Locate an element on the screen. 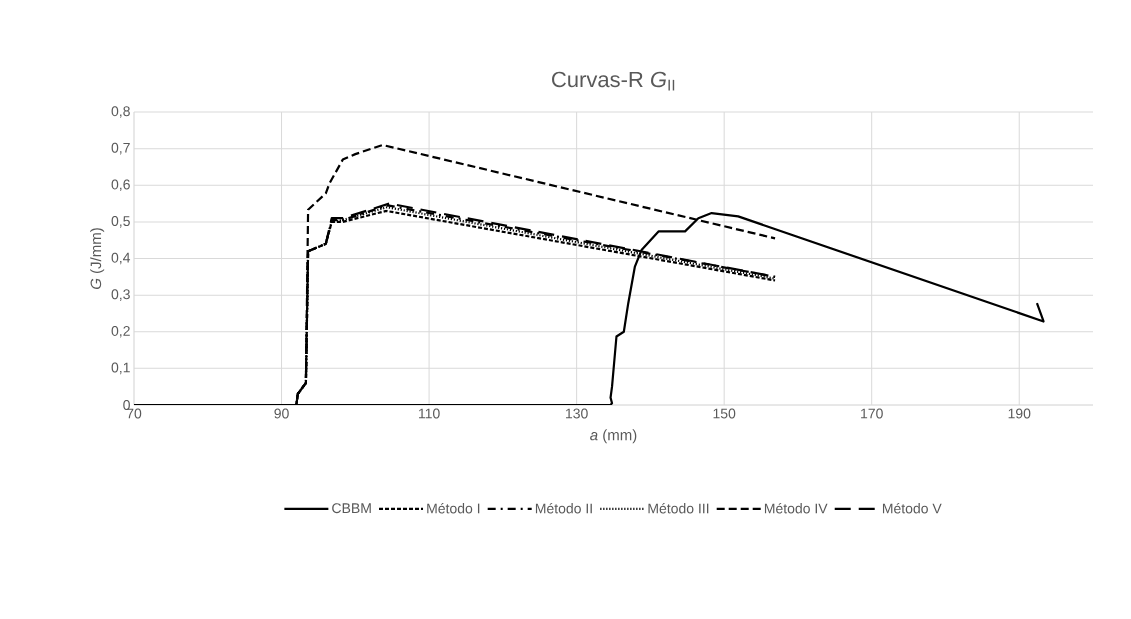 This screenshot has height=619, width=1131. x-tick-label: 170 is located at coordinates (872, 413).